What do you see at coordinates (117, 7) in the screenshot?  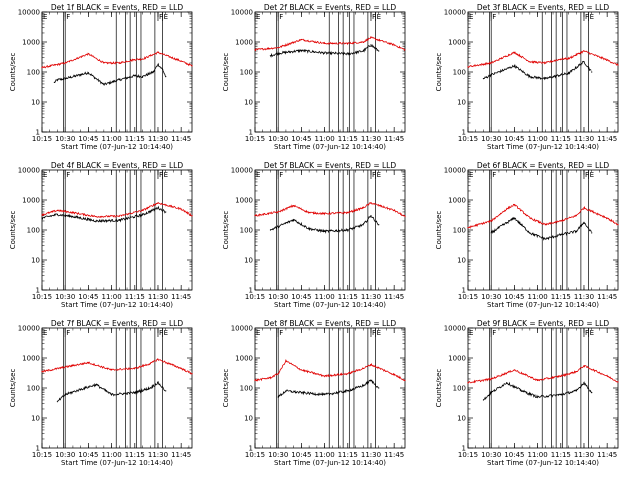 I see `chart-title: Det 1f BLACK = Events, RED = LLD` at bounding box center [117, 7].